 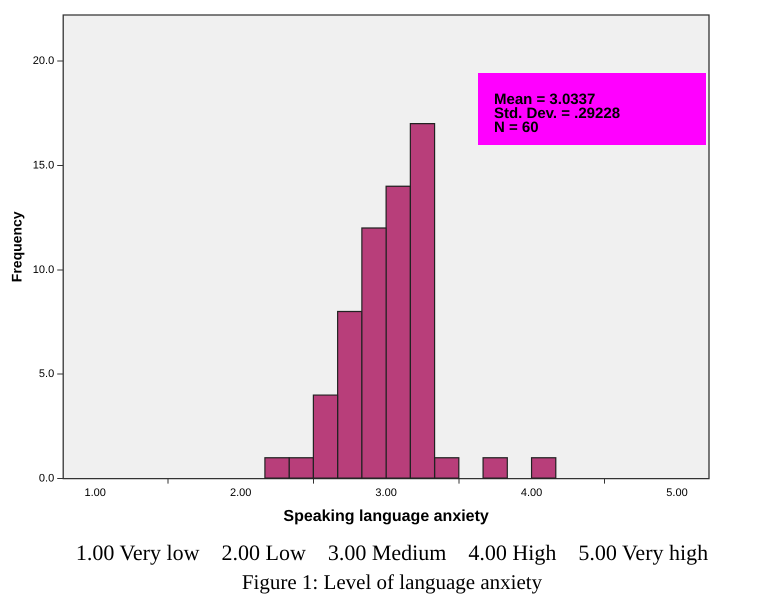 What do you see at coordinates (392, 582) in the screenshot?
I see `caption: Figure 1: Level of language anxiety` at bounding box center [392, 582].